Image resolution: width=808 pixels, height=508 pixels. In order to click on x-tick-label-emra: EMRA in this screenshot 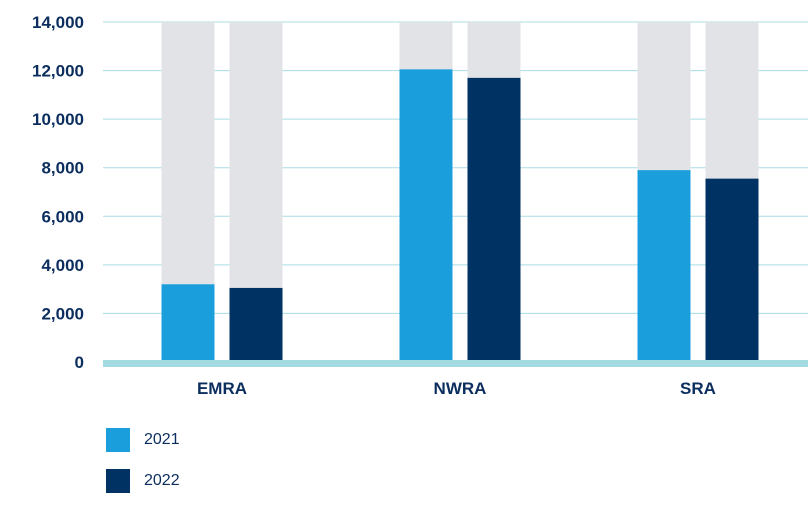, I will do `click(222, 388)`.